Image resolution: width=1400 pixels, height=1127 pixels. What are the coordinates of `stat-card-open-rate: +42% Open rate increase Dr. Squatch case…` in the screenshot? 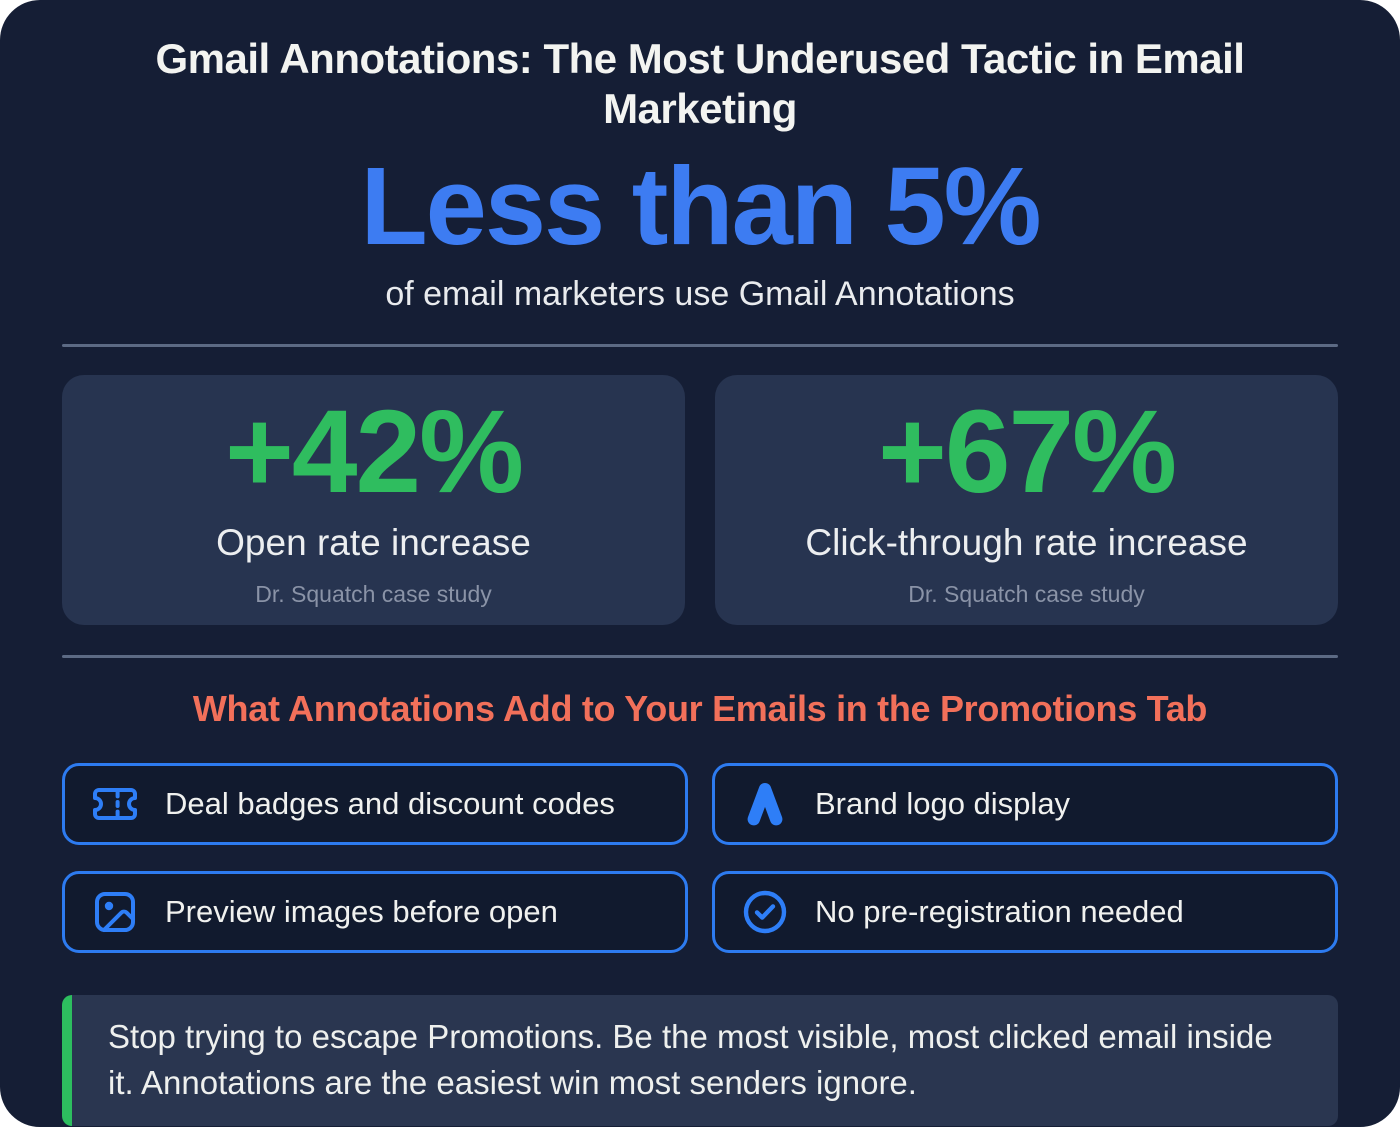 It's located at (373, 500).